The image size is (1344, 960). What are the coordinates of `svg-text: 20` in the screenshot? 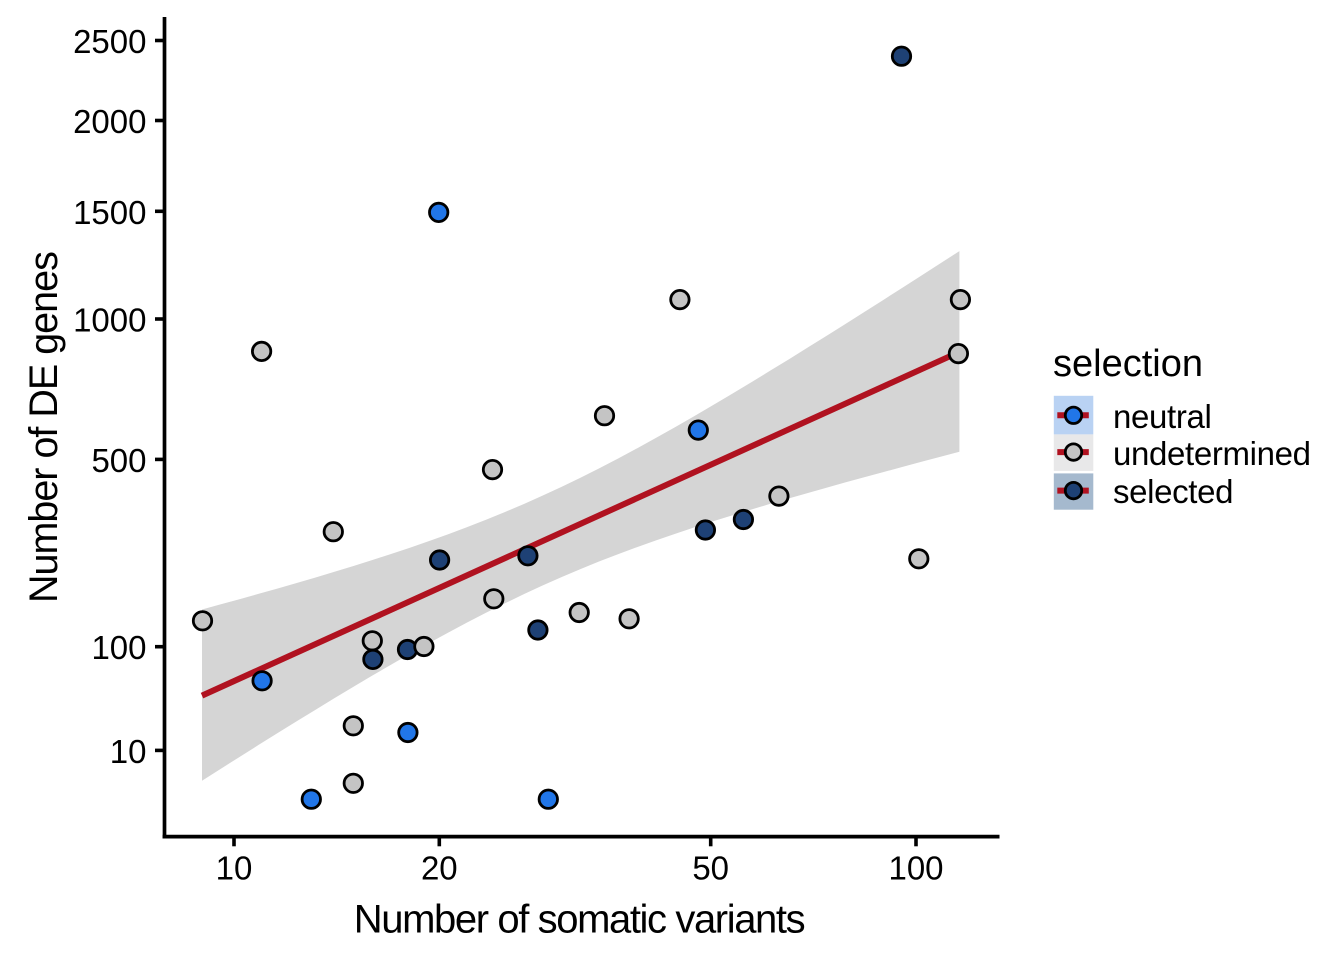 It's located at (439, 867).